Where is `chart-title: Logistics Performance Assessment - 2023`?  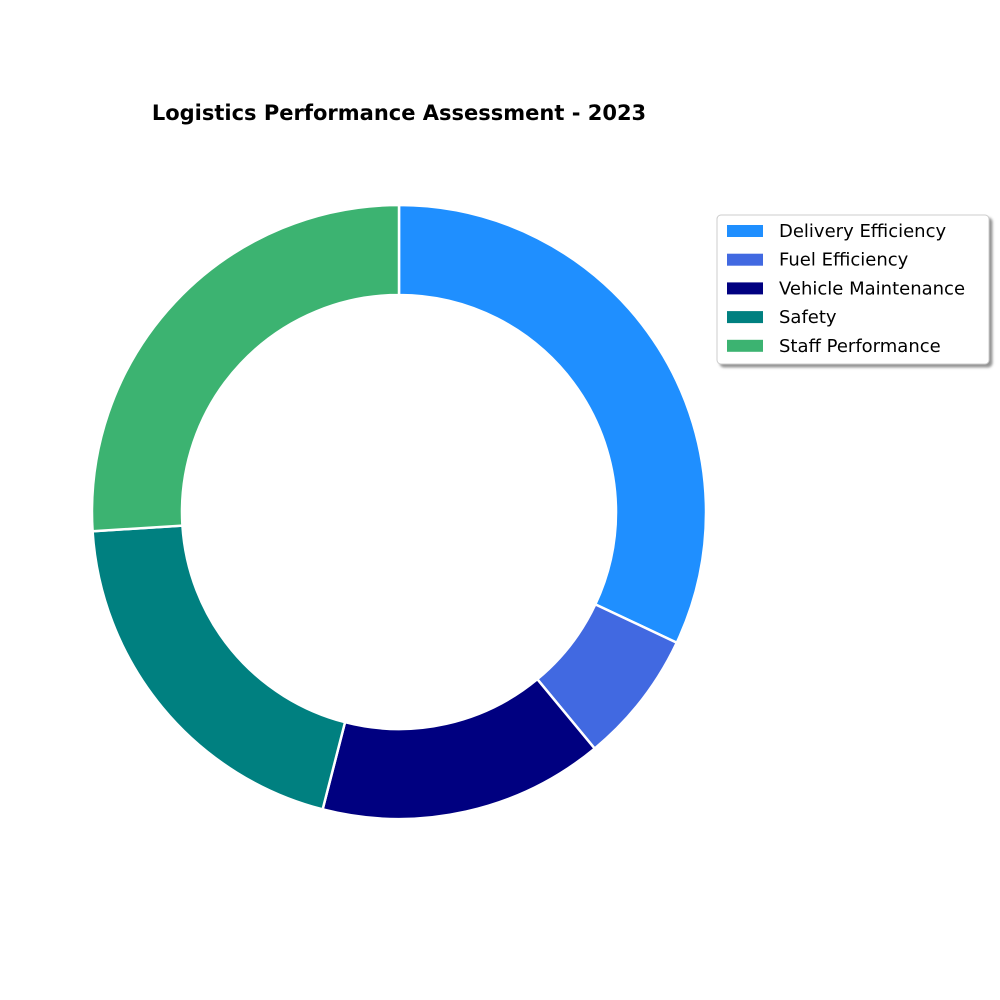
chart-title: Logistics Performance Assessment - 2023 is located at coordinates (399, 113).